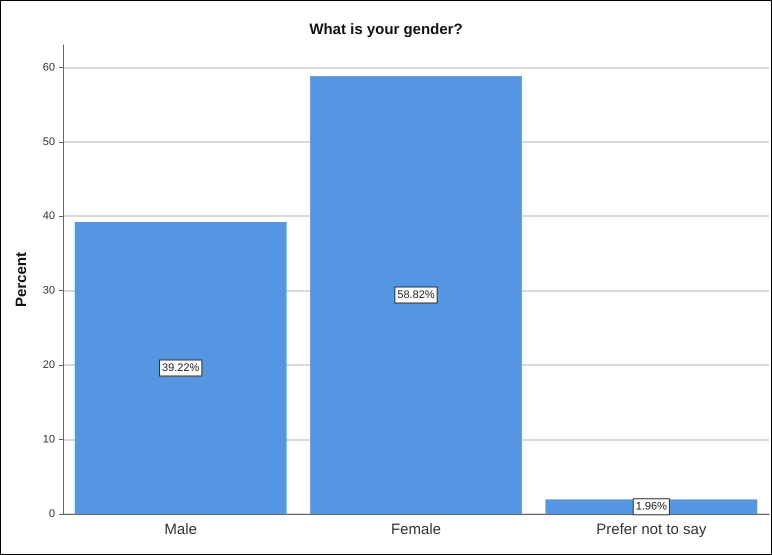 This screenshot has height=555, width=772. I want to click on x-tick-label: Female, so click(416, 529).